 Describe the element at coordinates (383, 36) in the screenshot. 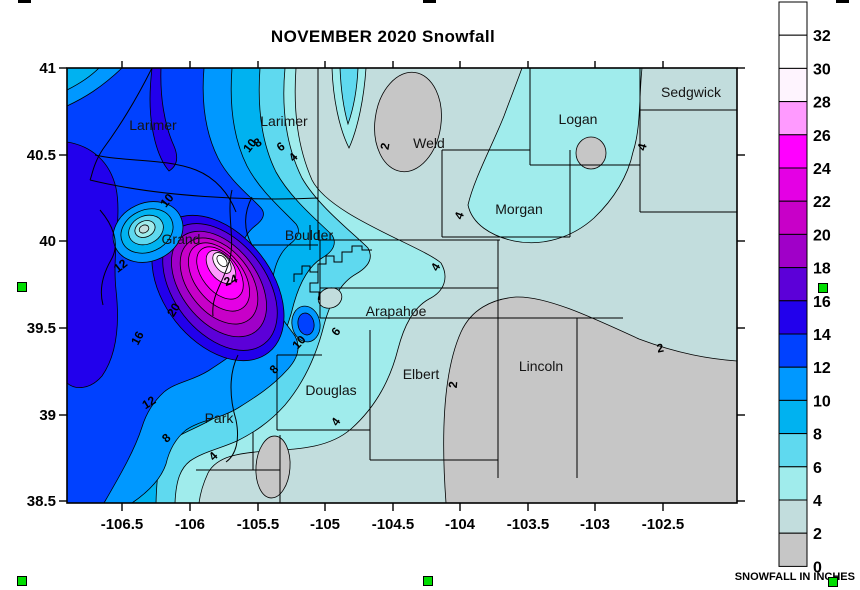

I see `chart-title: NOVEMBER 2020 Snowfall` at that location.